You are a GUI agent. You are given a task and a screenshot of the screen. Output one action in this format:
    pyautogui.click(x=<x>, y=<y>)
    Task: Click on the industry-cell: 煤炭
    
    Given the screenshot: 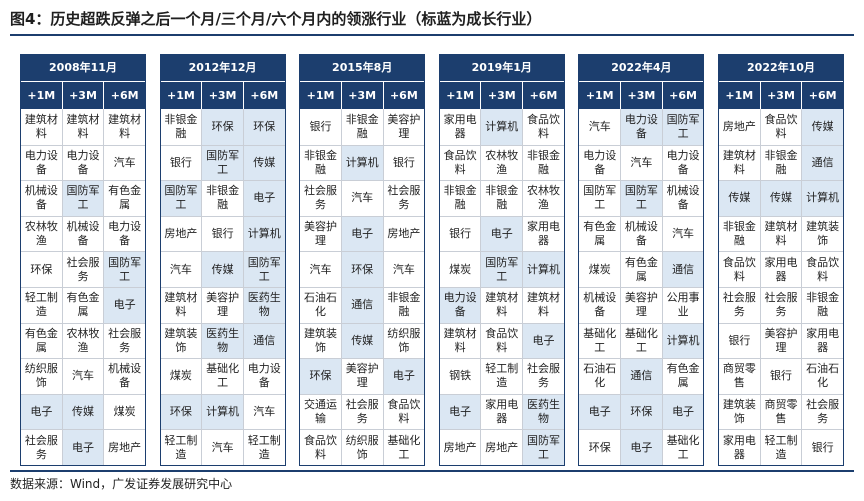 What is the action you would take?
    pyautogui.click(x=180, y=376)
    